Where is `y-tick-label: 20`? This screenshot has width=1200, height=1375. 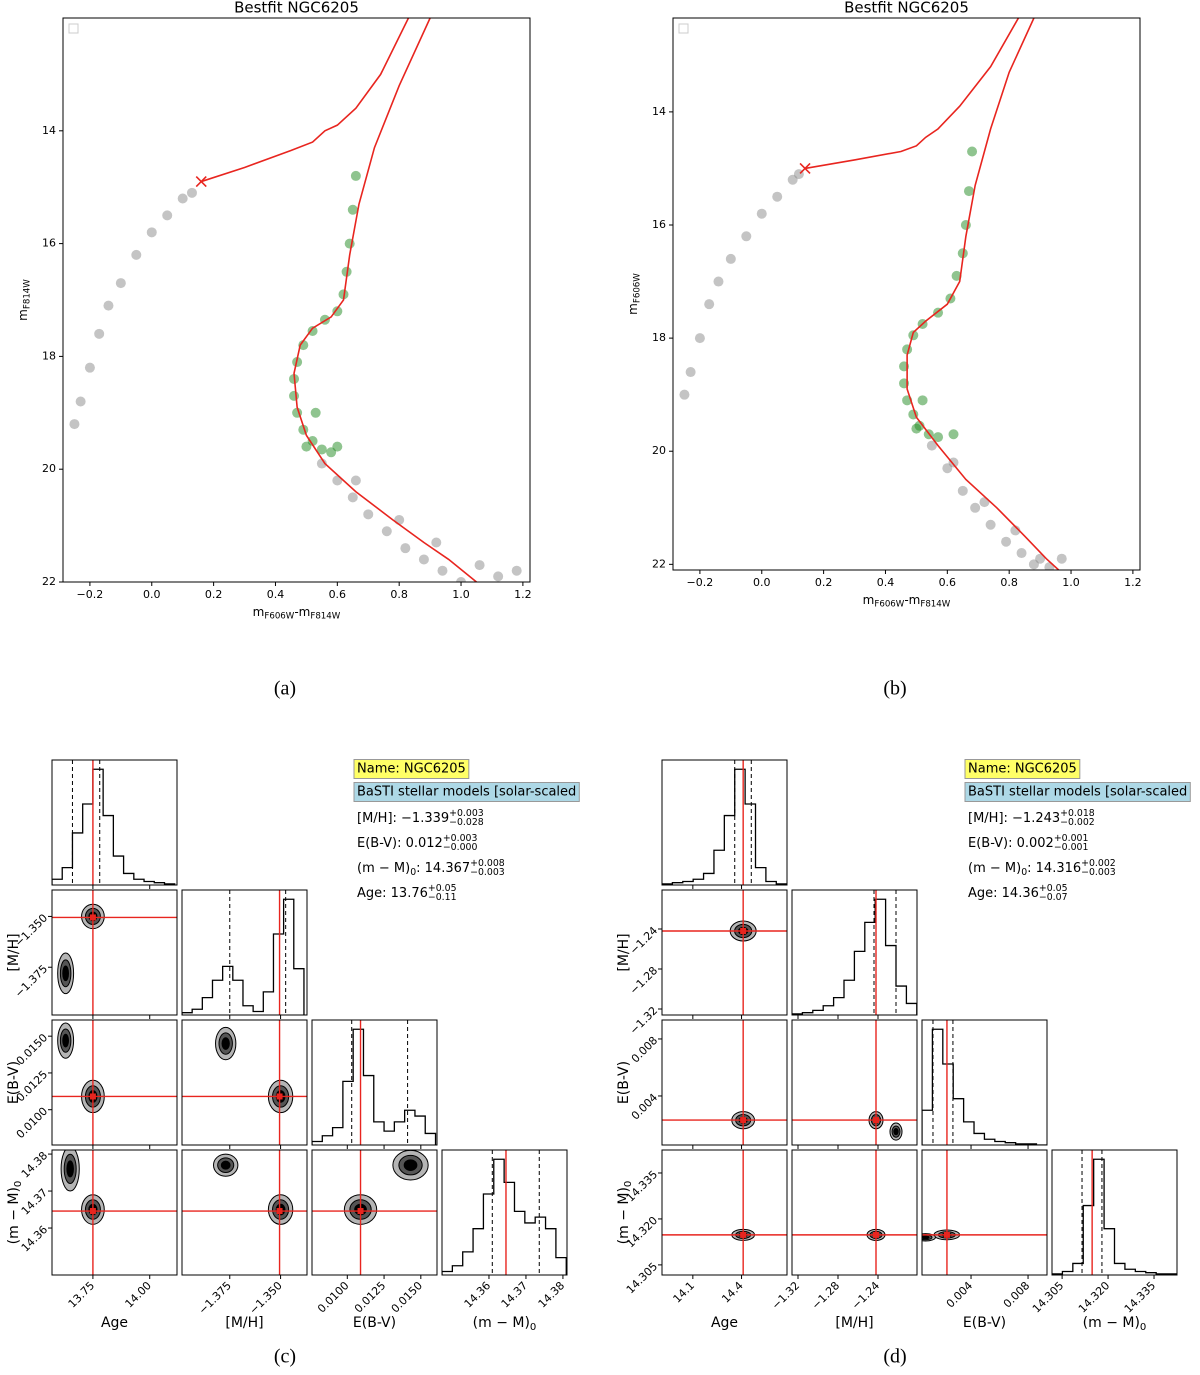
y-tick-label: 20 is located at coordinates (659, 450).